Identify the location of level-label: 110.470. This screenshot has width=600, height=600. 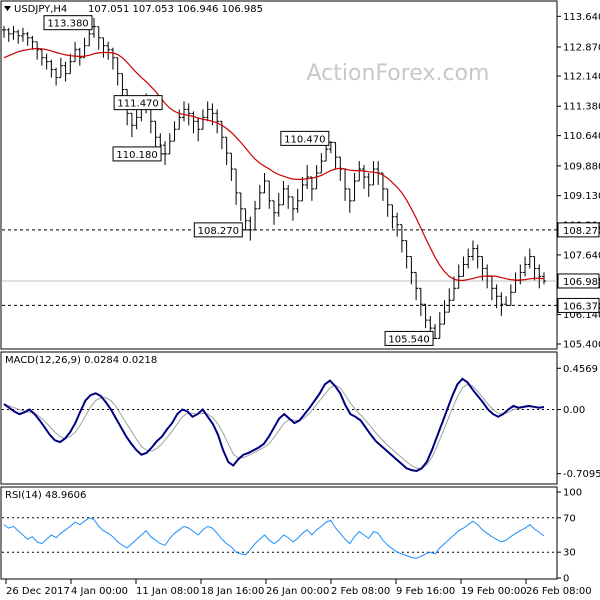
(304, 139).